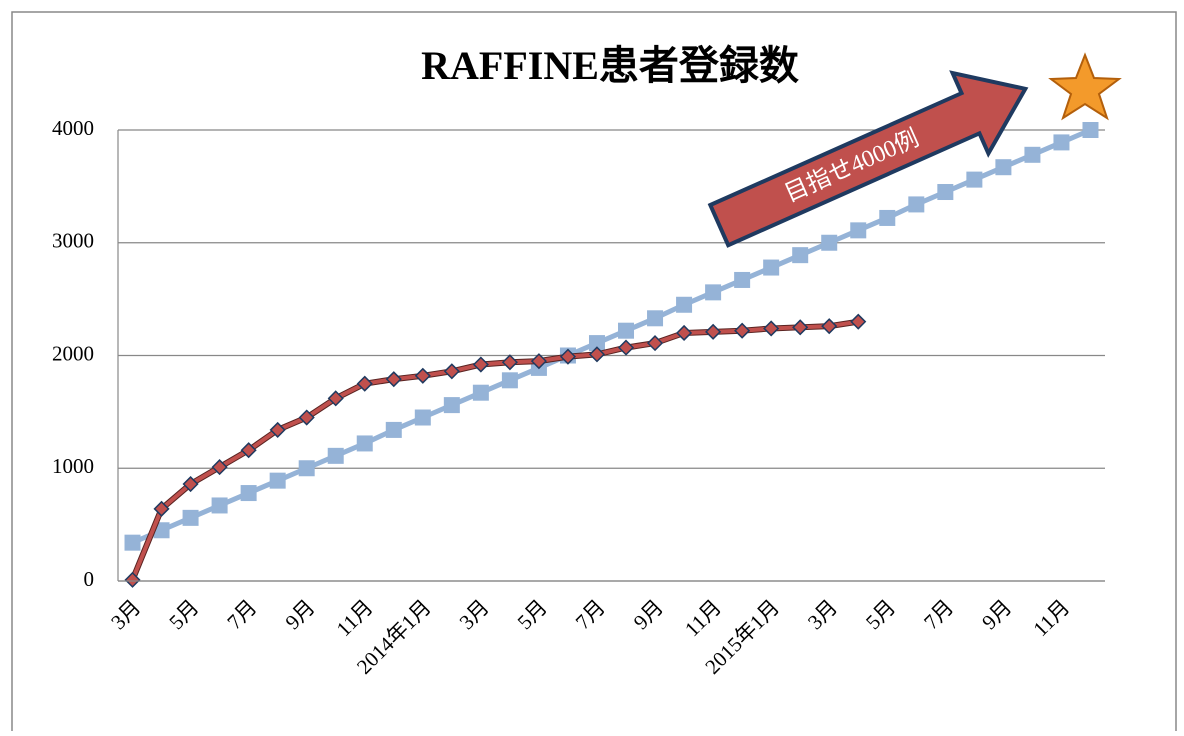 This screenshot has width=1184, height=736. What do you see at coordinates (89, 579) in the screenshot?
I see `y-tick-label: 0` at bounding box center [89, 579].